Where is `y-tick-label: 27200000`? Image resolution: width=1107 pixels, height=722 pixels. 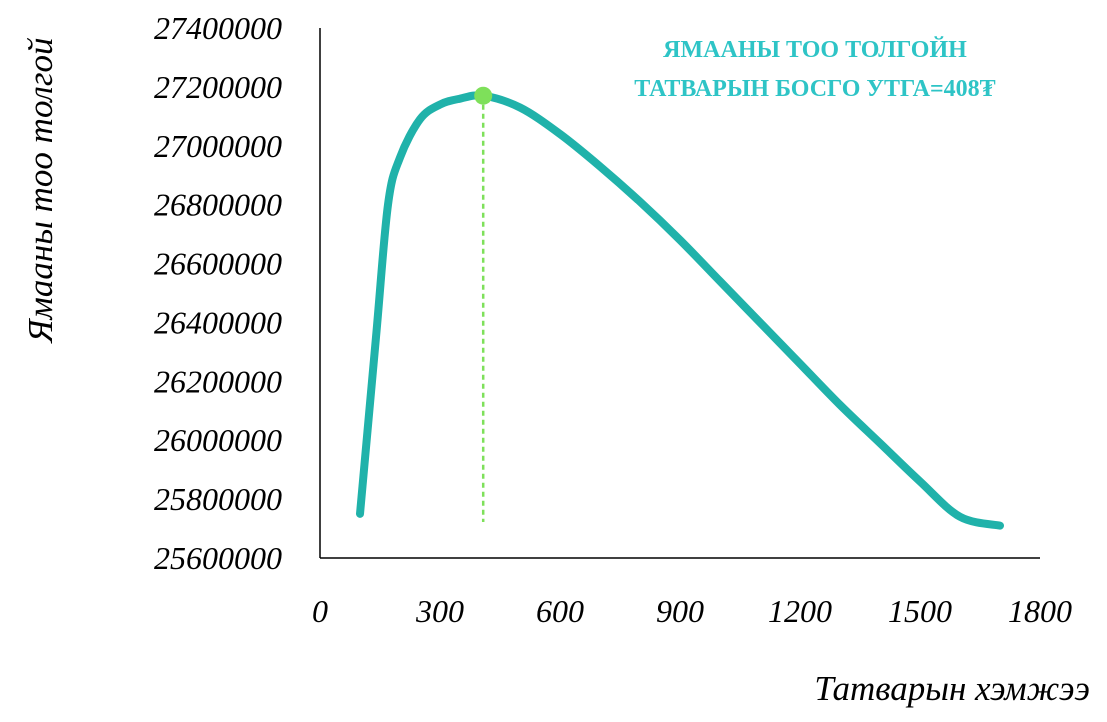 y-tick-label: 27200000 is located at coordinates (218, 87).